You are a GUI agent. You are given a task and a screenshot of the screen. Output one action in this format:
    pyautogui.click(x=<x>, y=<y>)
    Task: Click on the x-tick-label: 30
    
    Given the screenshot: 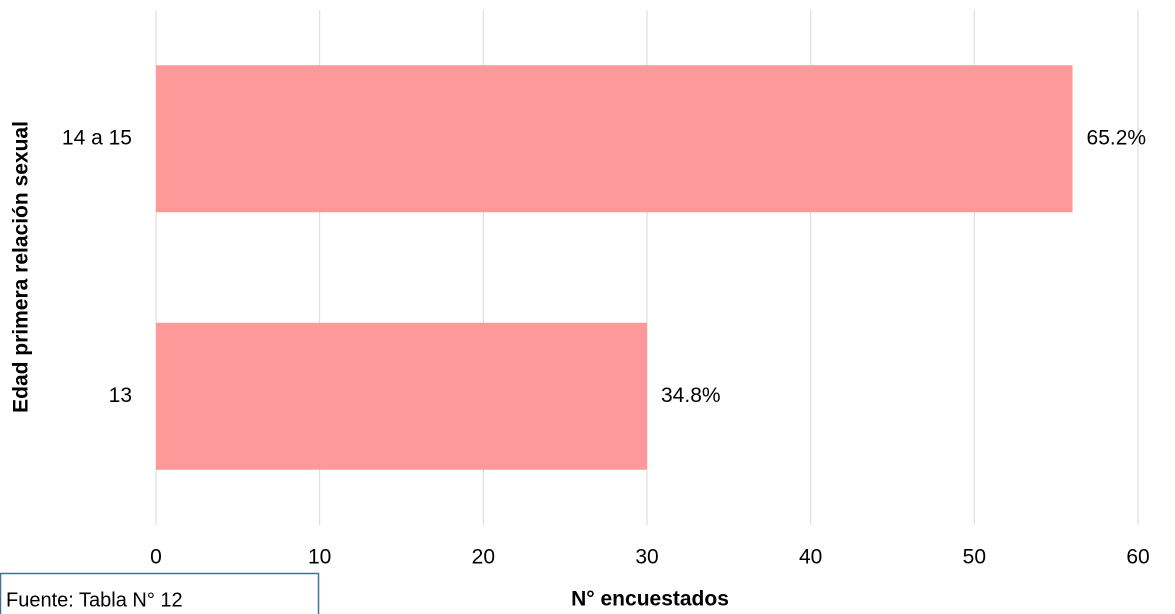 What is the action you would take?
    pyautogui.click(x=646, y=557)
    